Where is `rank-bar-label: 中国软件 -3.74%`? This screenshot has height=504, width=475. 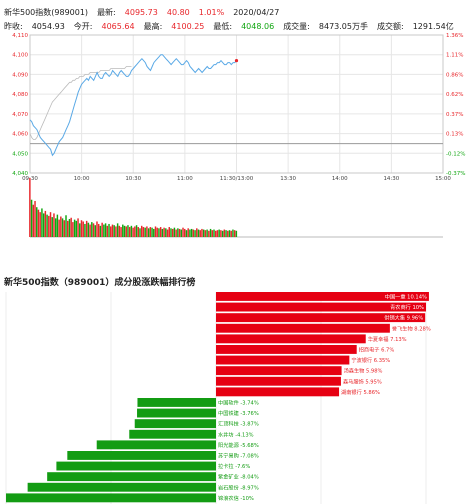
rank-bar-label: 中国软件 -3.74% is located at coordinates (238, 402).